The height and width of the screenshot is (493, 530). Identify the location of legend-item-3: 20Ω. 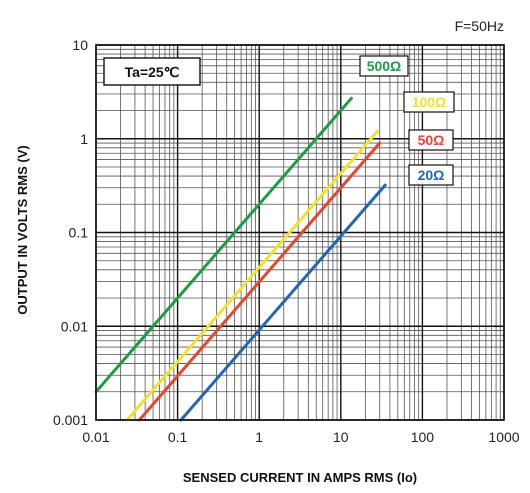
(431, 175).